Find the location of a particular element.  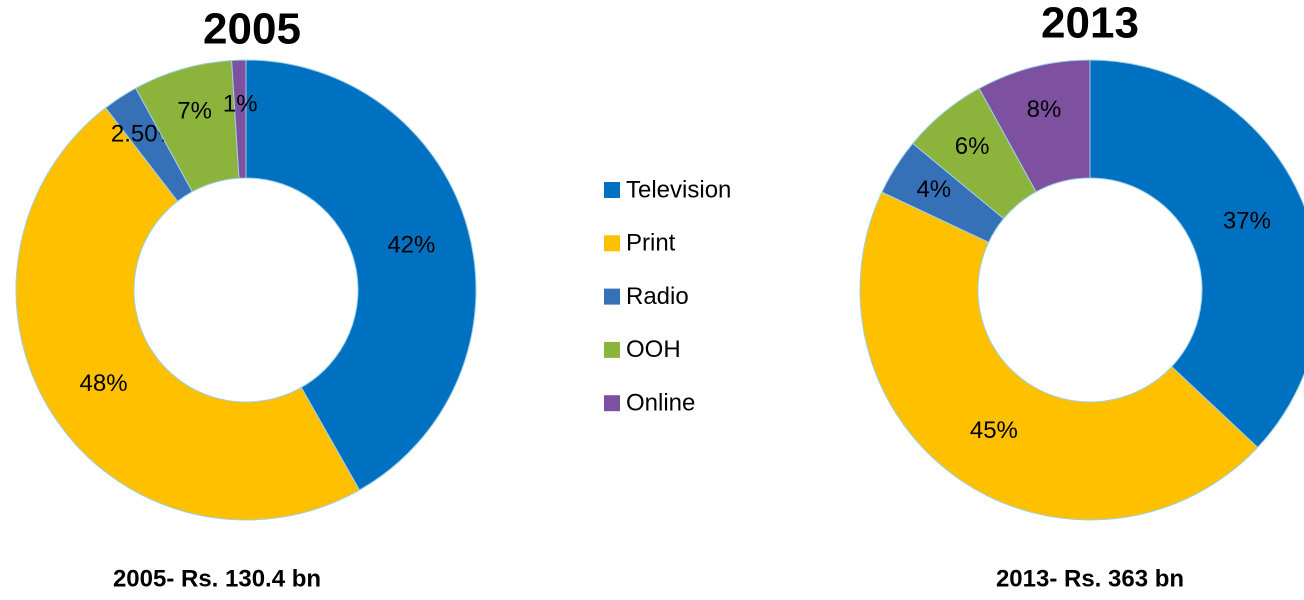

data-label: 1% is located at coordinates (240, 103).